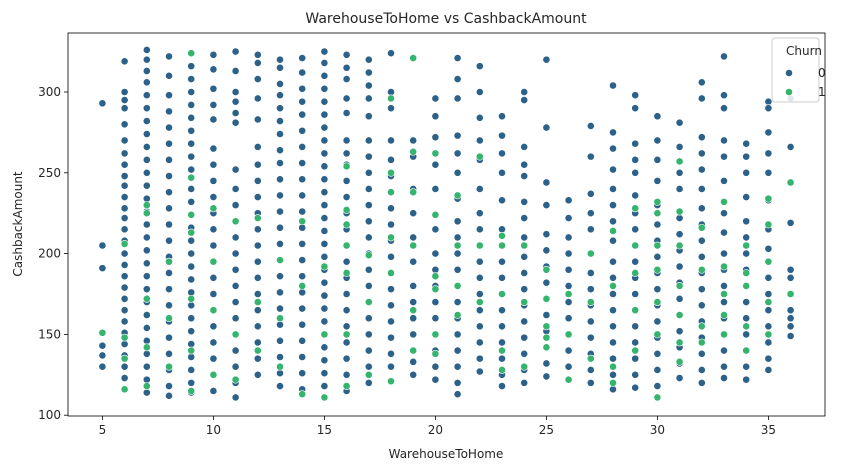  I want to click on y-tick-label-100: 100, so click(49, 415).